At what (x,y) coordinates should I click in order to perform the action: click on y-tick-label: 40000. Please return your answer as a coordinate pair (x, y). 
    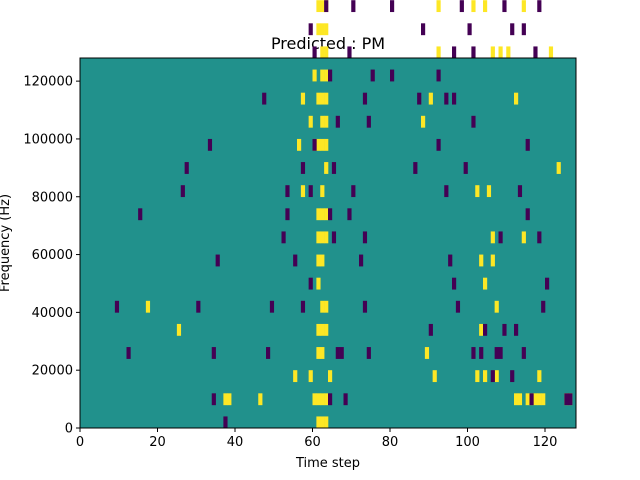
    Looking at the image, I should click on (52, 313).